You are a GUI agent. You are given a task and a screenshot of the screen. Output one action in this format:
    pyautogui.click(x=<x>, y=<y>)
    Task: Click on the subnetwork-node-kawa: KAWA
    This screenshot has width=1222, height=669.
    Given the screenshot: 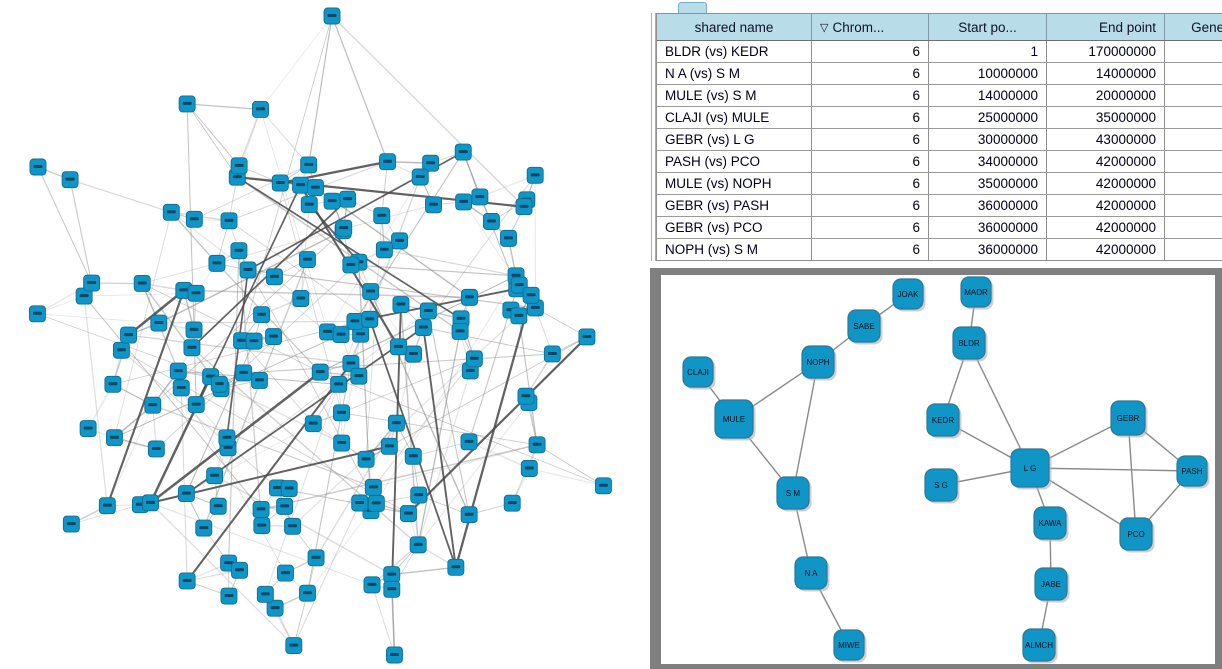 What is the action you would take?
    pyautogui.click(x=1051, y=524)
    